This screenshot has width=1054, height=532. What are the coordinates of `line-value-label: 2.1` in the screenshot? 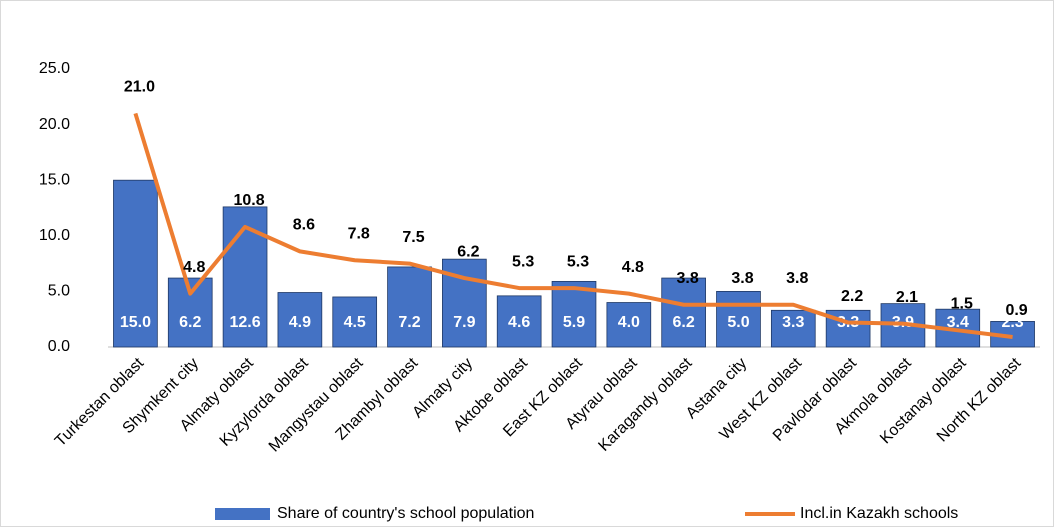 It's located at (907, 297).